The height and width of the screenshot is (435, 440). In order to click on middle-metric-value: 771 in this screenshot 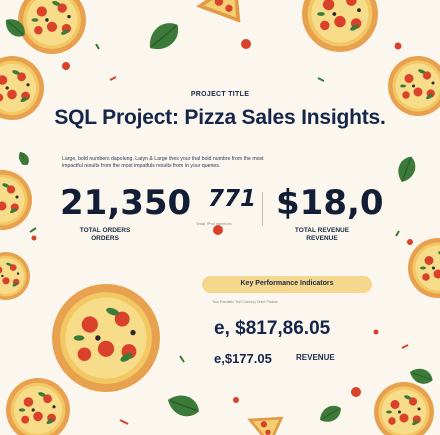, I will do `click(232, 199)`.